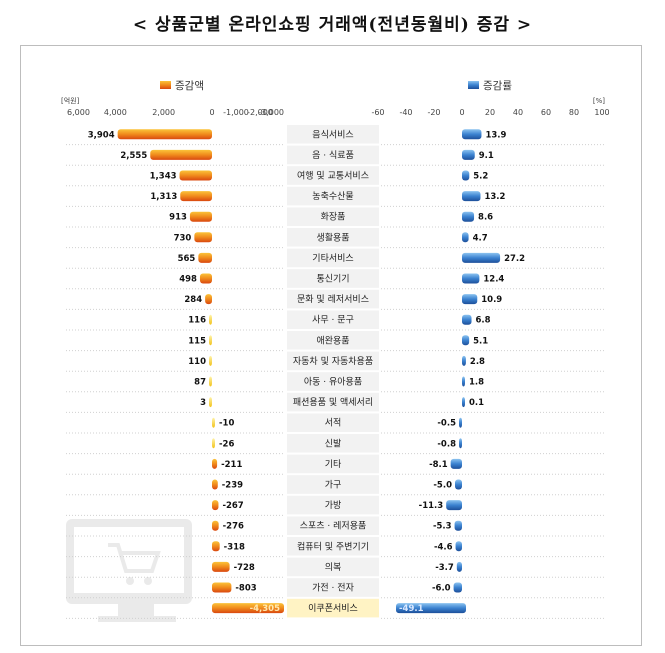 This screenshot has height=653, width=665. Describe the element at coordinates (265, 609) in the screenshot. I see `amount-label: -4,305` at that location.